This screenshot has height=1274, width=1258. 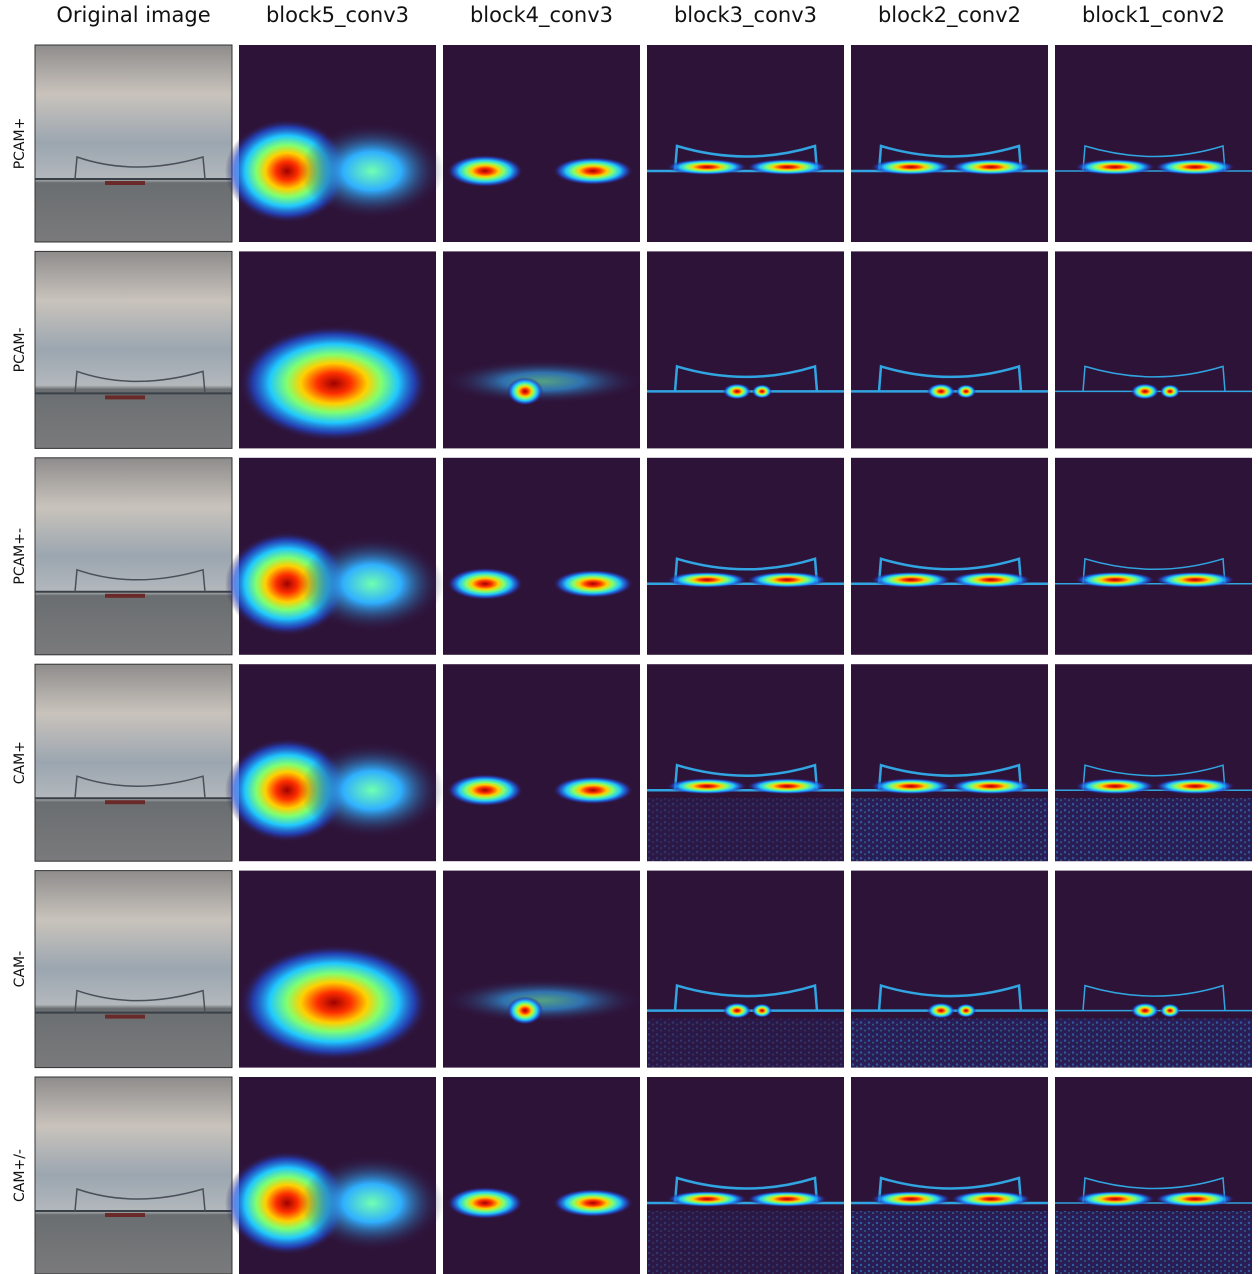 What do you see at coordinates (20, 762) in the screenshot?
I see `row-label: CAM+` at bounding box center [20, 762].